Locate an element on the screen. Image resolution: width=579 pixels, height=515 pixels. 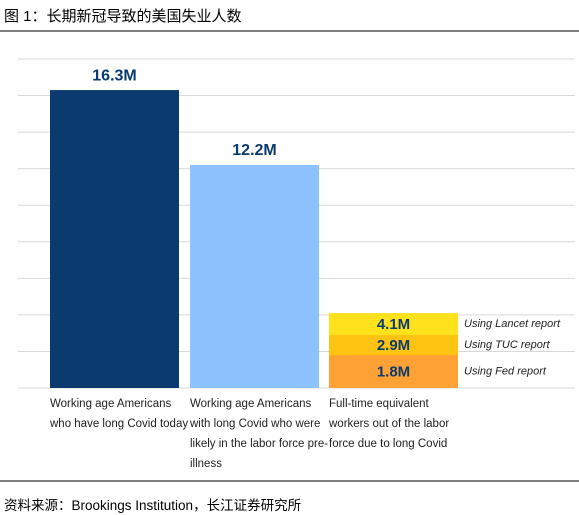
source-note: 资料来源：Brookings Institution，长江证券研究所 is located at coordinates (153, 505).